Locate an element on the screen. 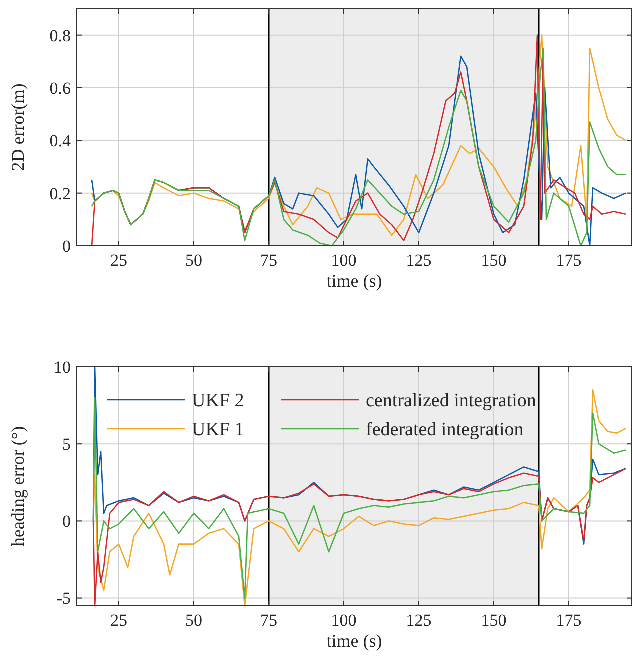 The width and height of the screenshot is (633, 671). y-tick-label: 0.2 is located at coordinates (60, 194).